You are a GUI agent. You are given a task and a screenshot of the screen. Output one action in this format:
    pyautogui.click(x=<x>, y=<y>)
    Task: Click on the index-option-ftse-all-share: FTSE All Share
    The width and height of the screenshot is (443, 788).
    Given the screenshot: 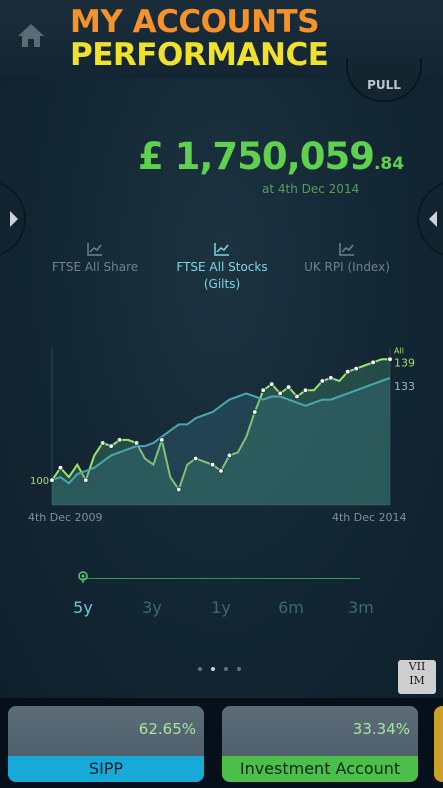 What is the action you would take?
    pyautogui.click(x=95, y=259)
    